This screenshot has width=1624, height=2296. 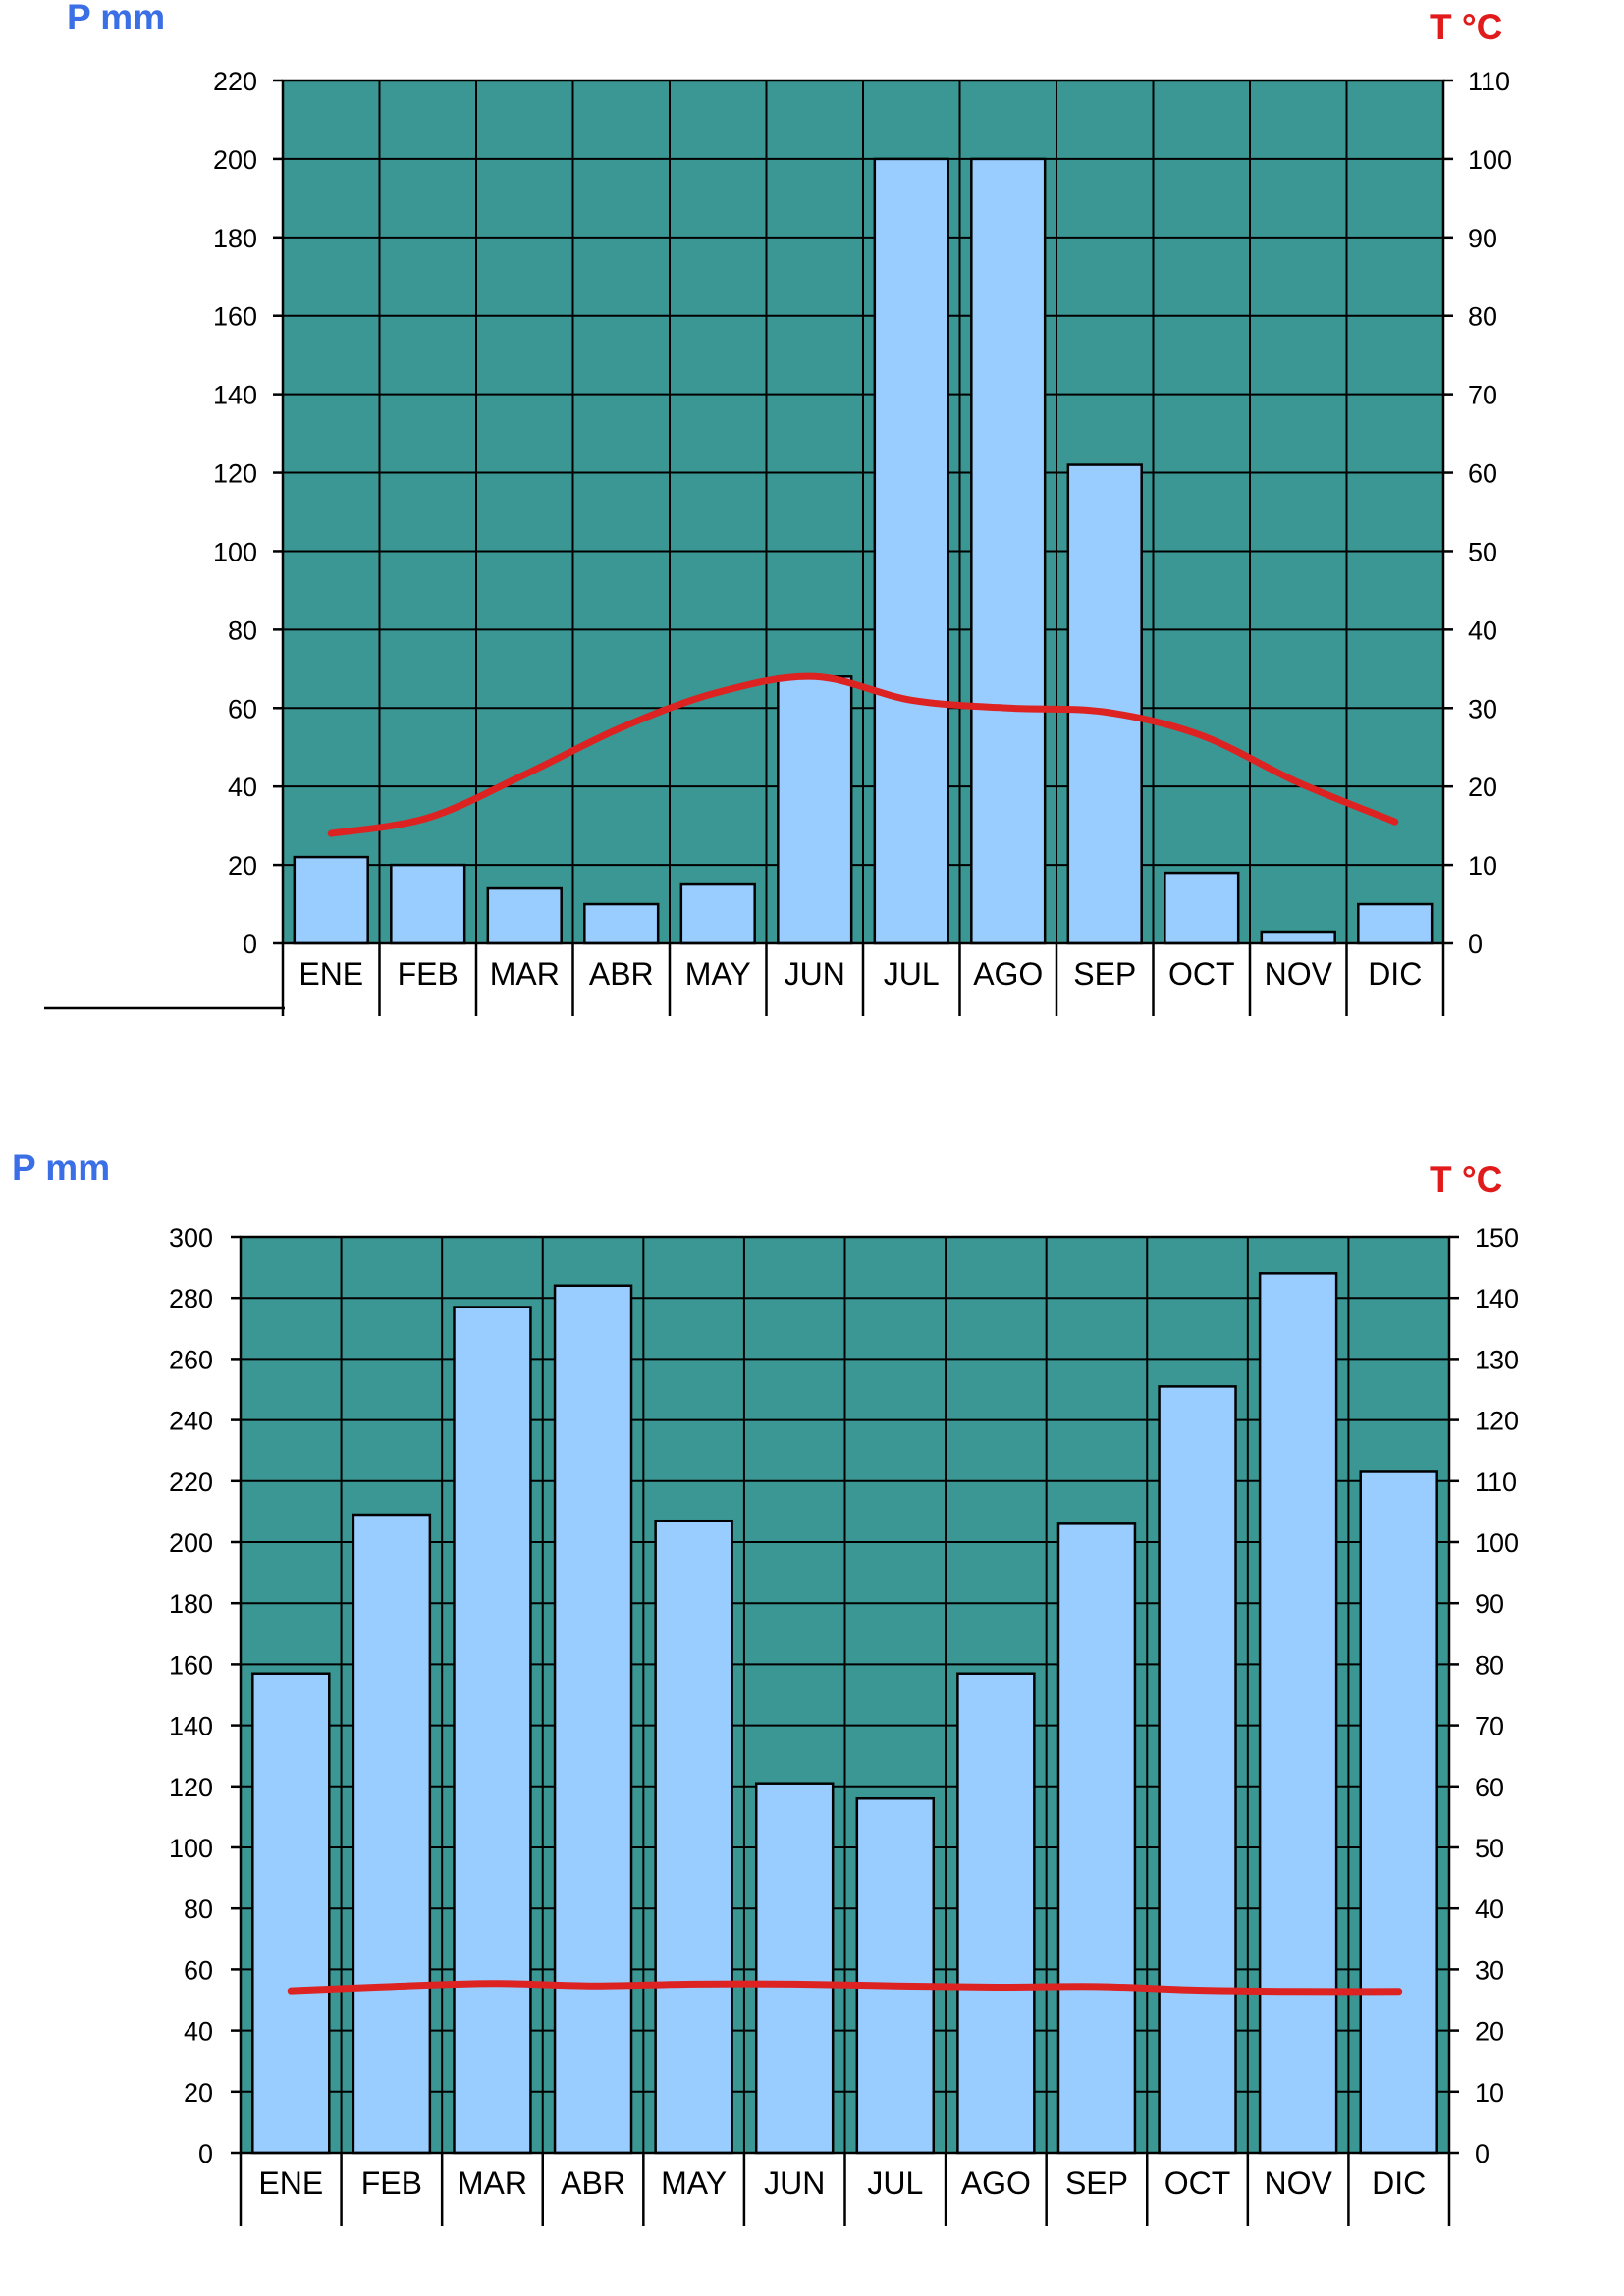 What do you see at coordinates (1497, 1299) in the screenshot?
I see `right-tick-label: 140` at bounding box center [1497, 1299].